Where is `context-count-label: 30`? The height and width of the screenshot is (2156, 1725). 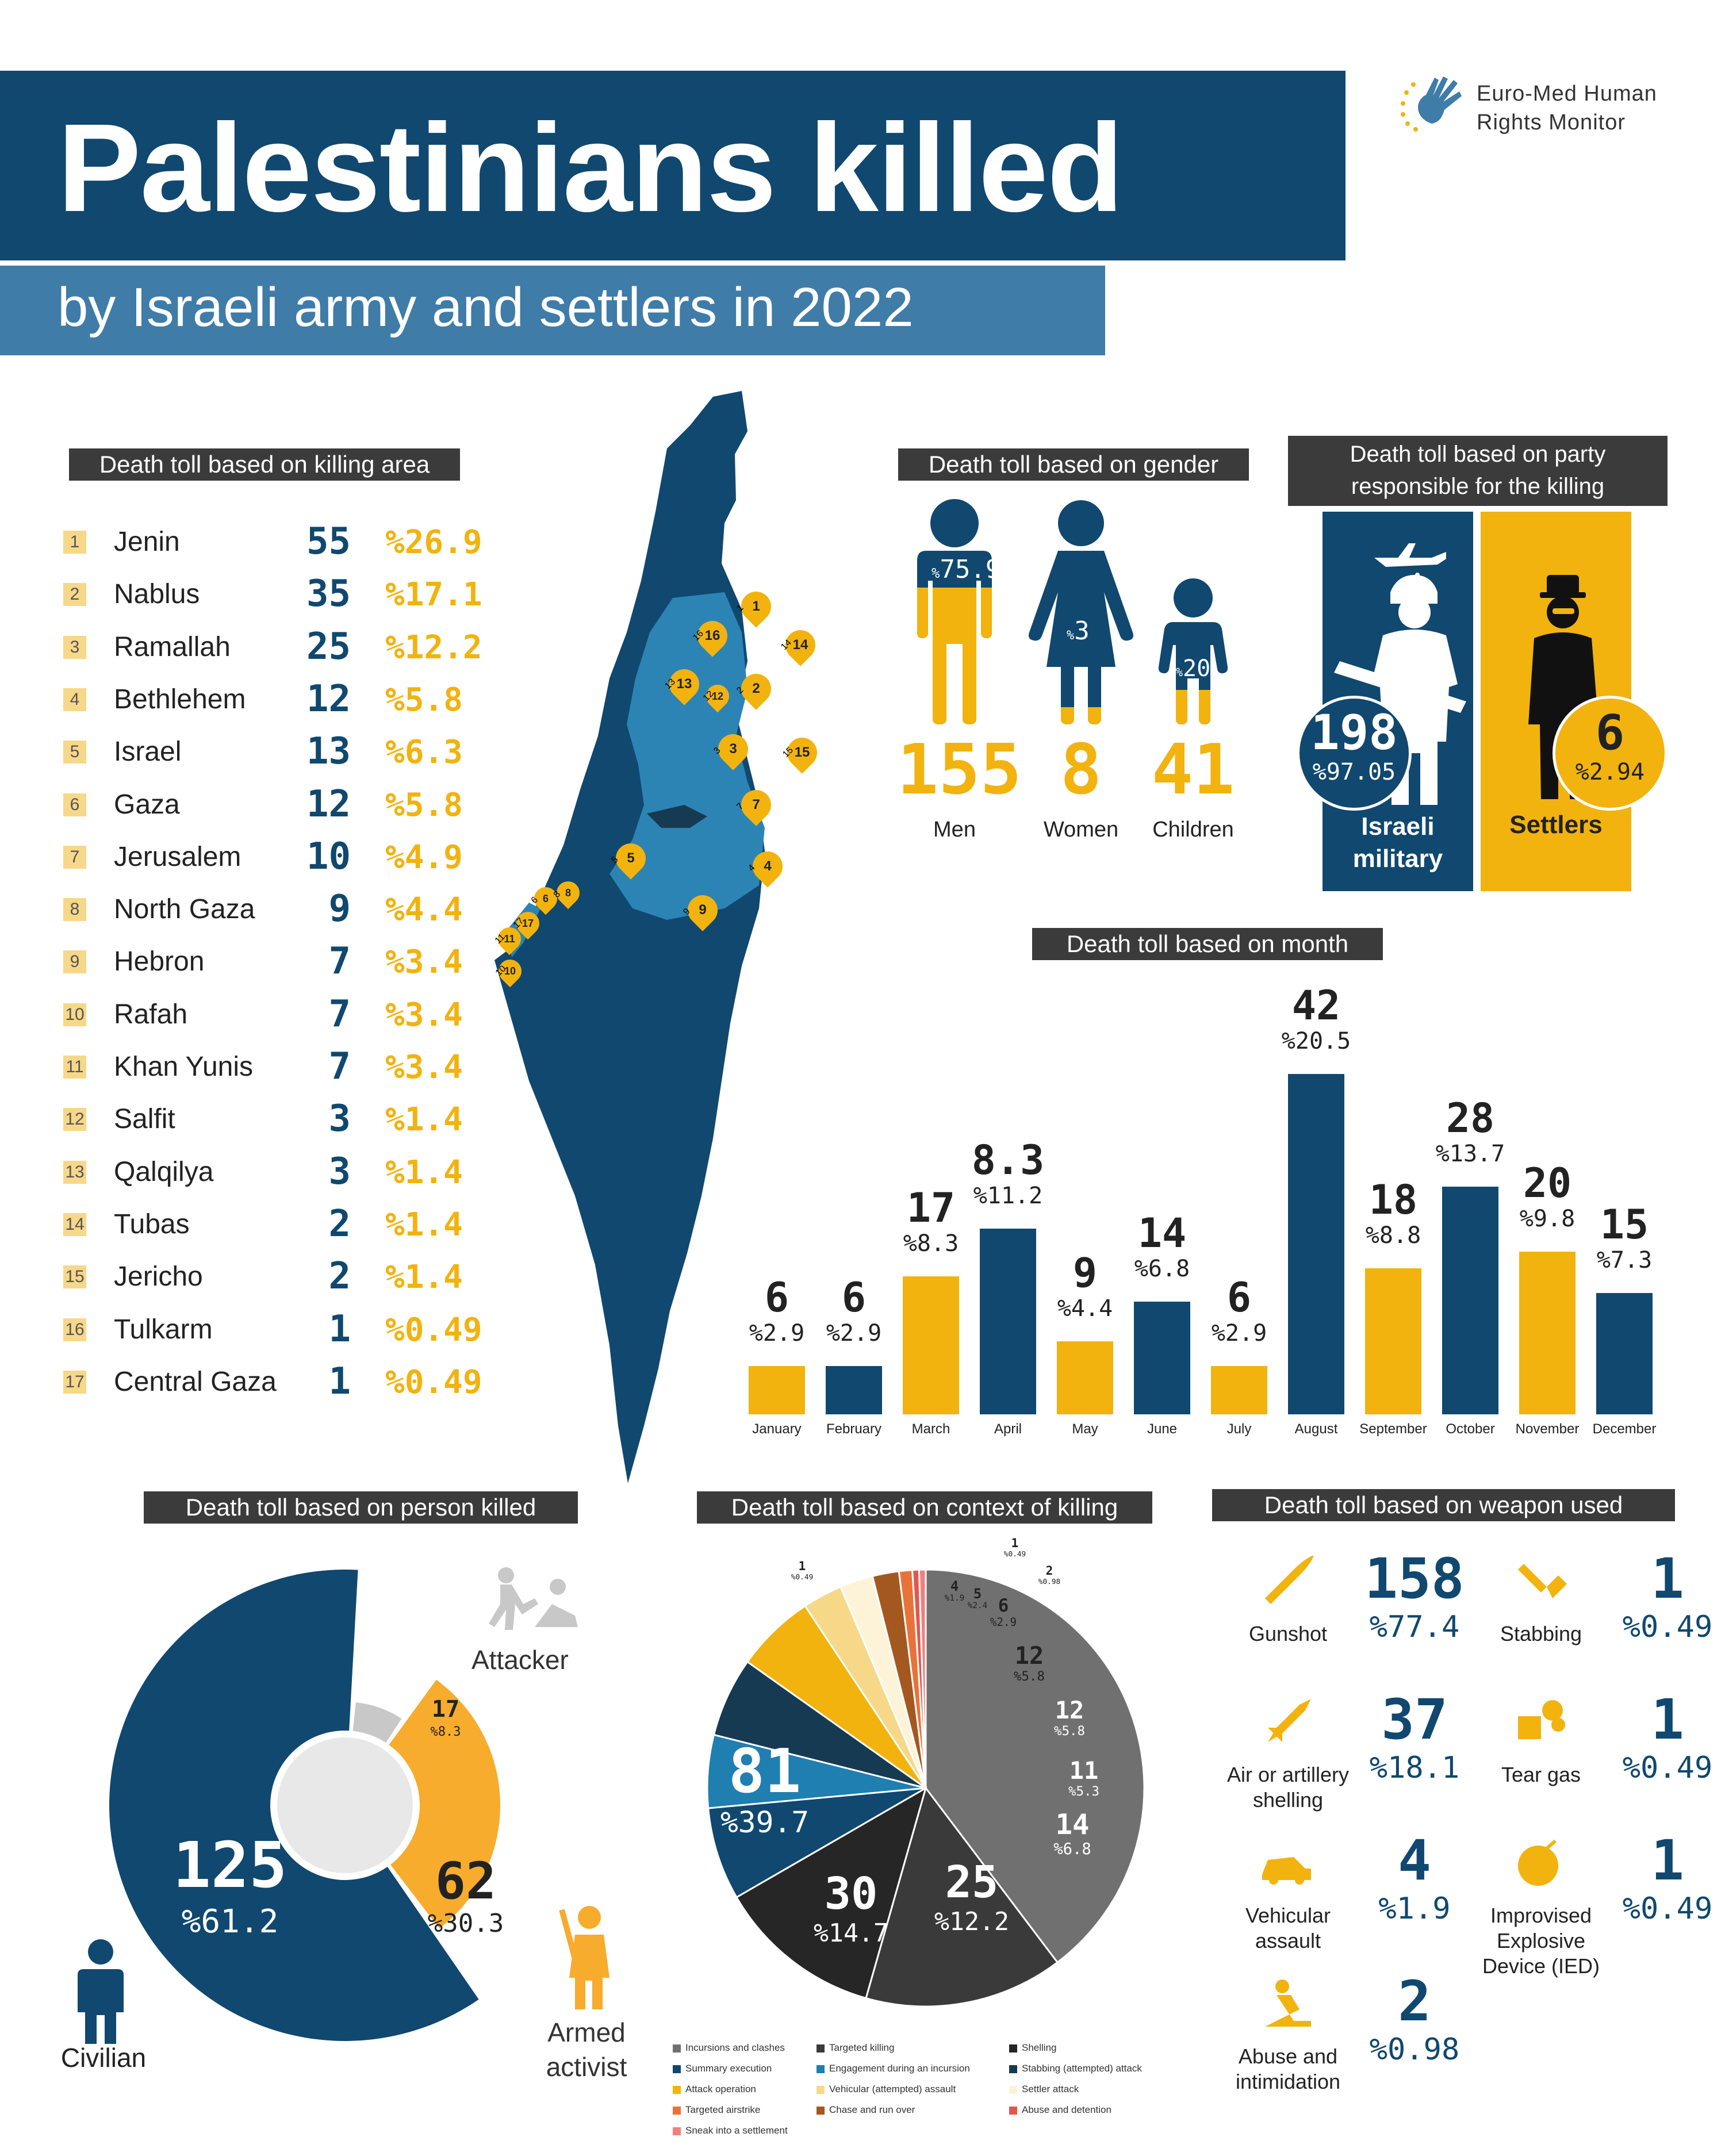
context-count-label: 30 is located at coordinates (851, 1894).